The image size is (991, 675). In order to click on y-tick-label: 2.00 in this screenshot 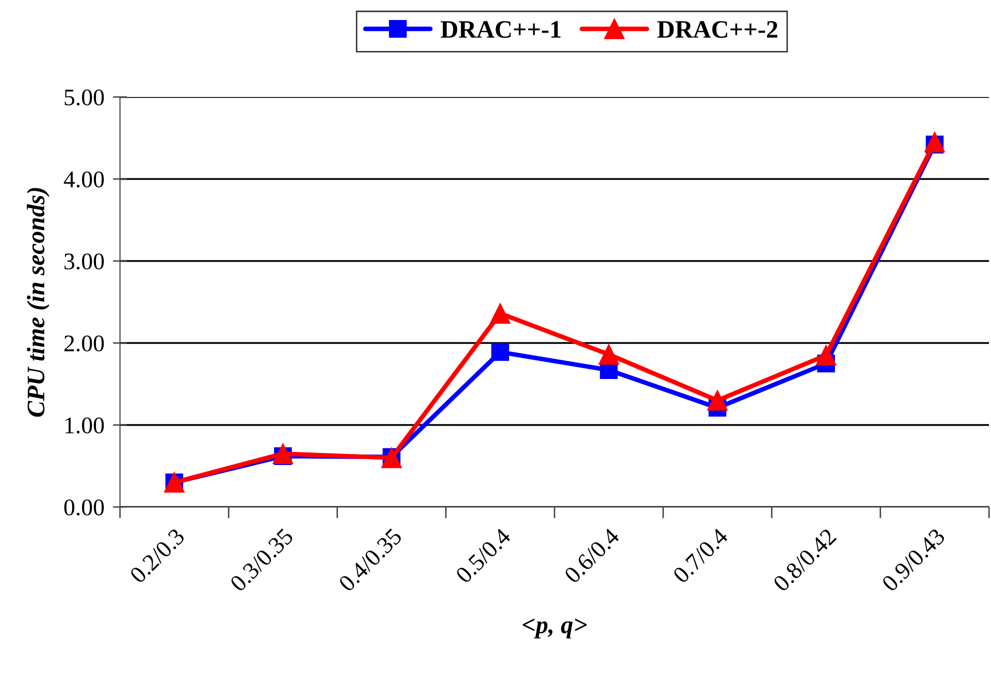, I will do `click(84, 343)`.